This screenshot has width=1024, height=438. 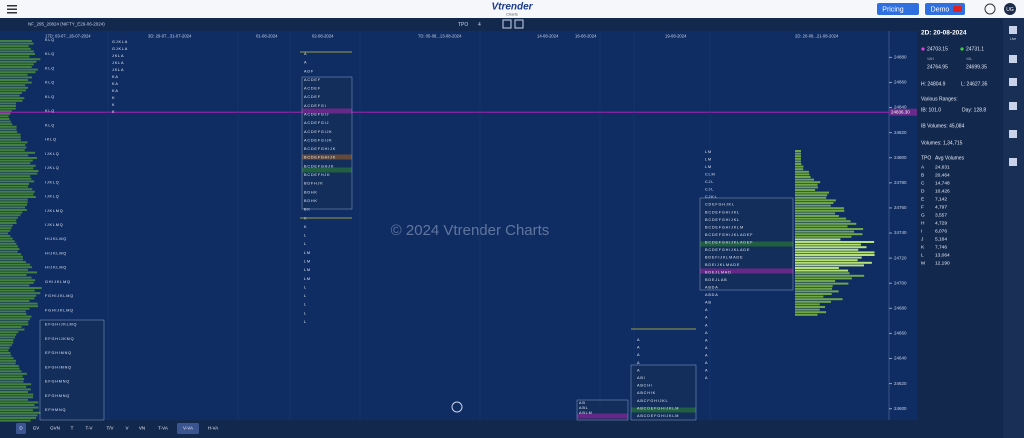 What do you see at coordinates (586, 413) in the screenshot?
I see `tpo-row: ABLM` at bounding box center [586, 413].